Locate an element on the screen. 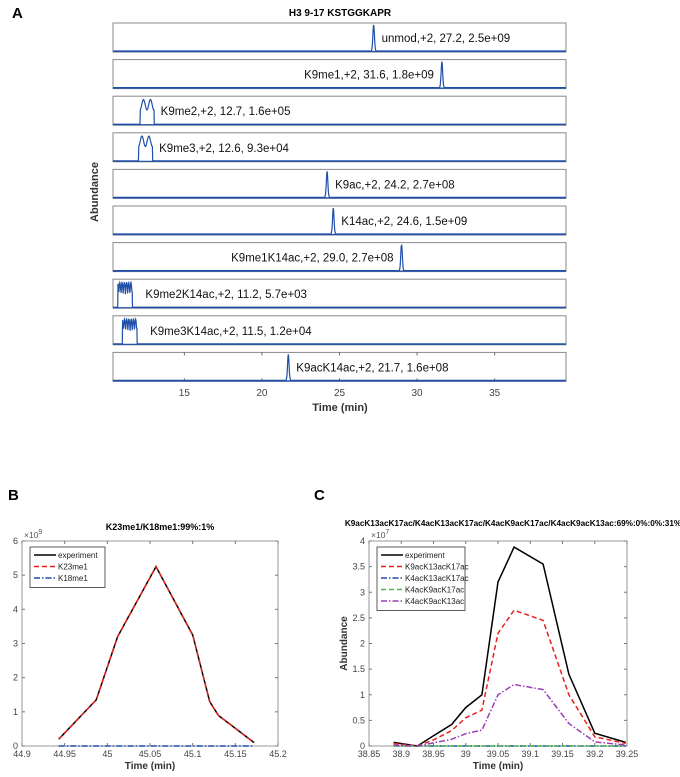 Image resolution: width=680 pixels, height=777 pixels. y-exponent-label: ×10⁹ is located at coordinates (33, 534).